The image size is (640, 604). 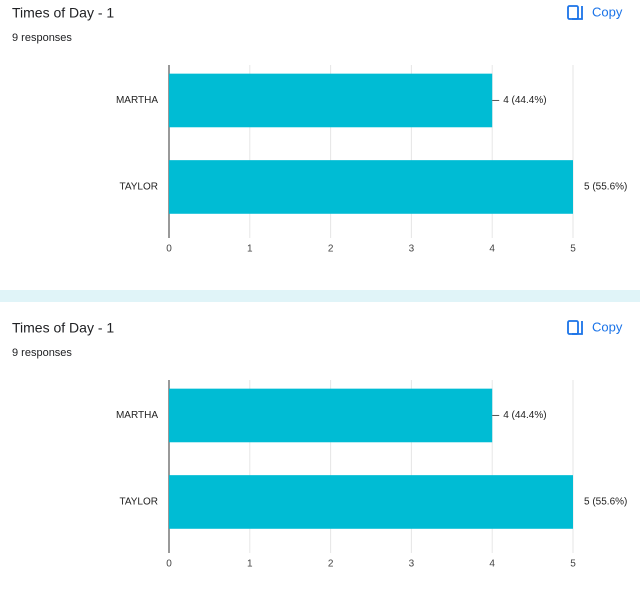 What do you see at coordinates (320, 296) in the screenshot?
I see `card-separator` at bounding box center [320, 296].